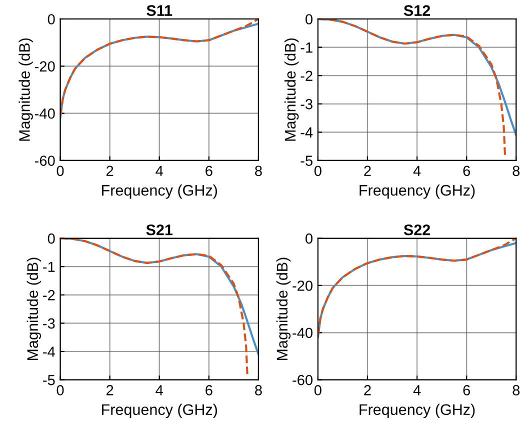 The image size is (524, 422). I want to click on chart-title: S12, so click(417, 10).